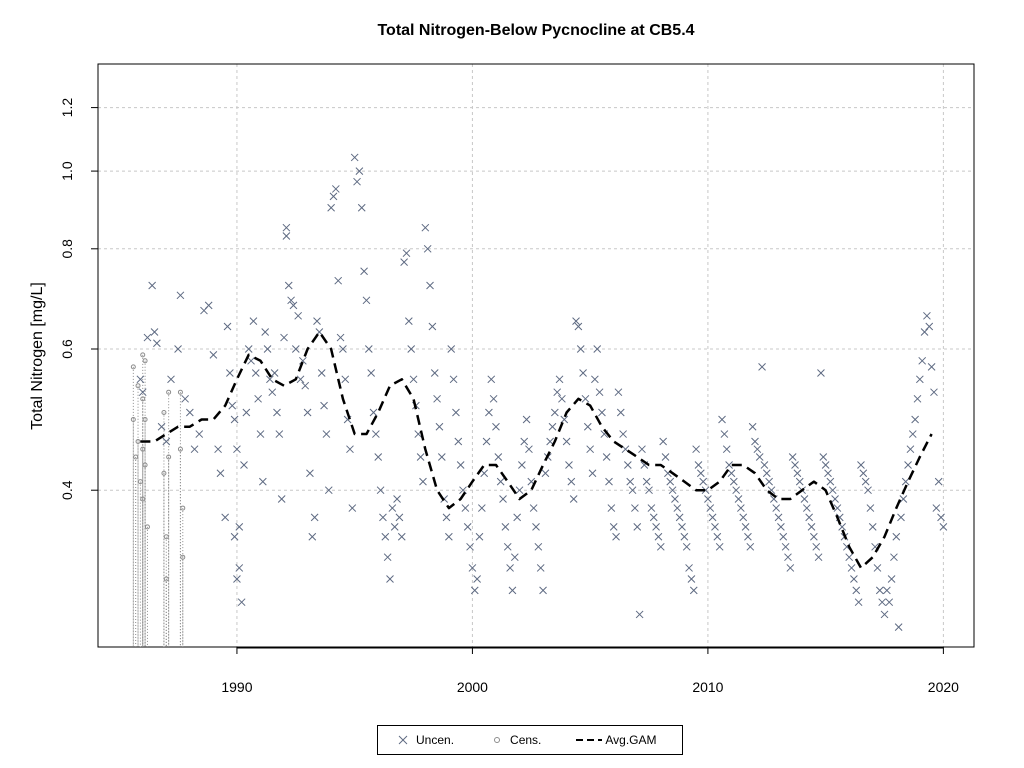 This screenshot has height=768, width=1024. What do you see at coordinates (707, 687) in the screenshot?
I see `x-tick-label: 2010` at bounding box center [707, 687].